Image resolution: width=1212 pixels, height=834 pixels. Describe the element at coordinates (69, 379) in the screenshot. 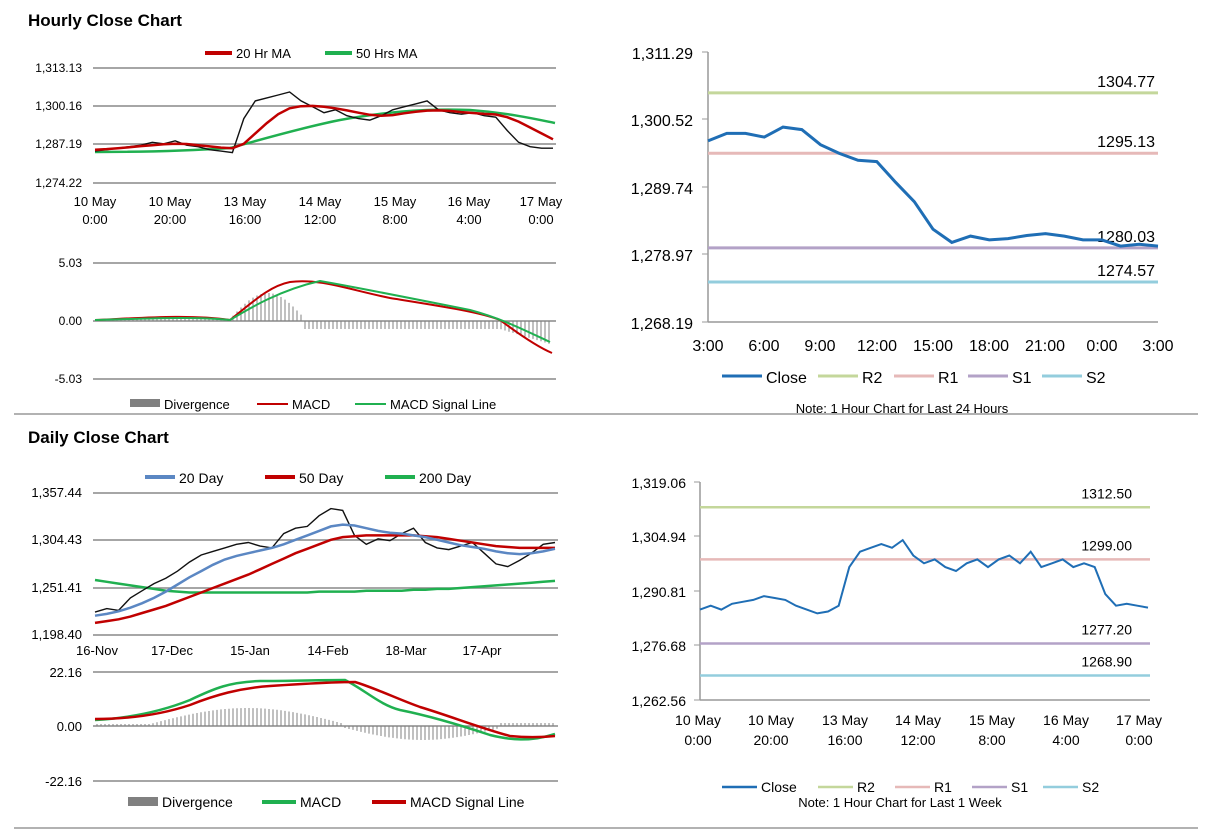

I see `y-tick-label: -5.03` at that location.